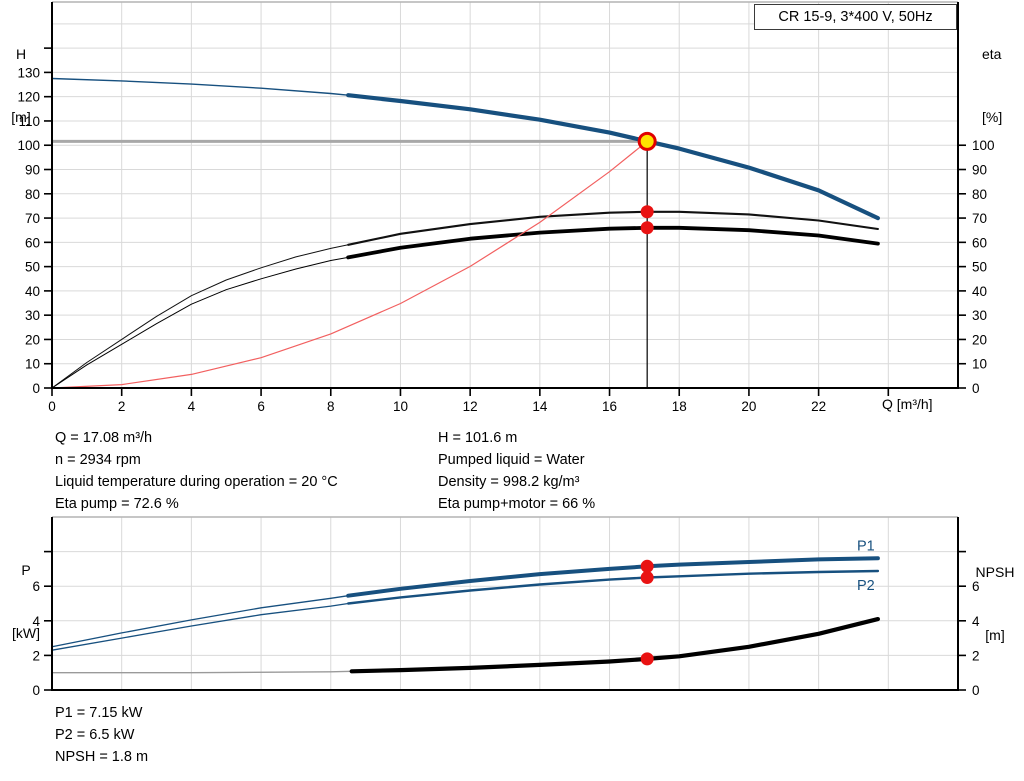 Image resolution: width=1024 pixels, height=781 pixels. Describe the element at coordinates (32, 267) in the screenshot. I see `tick-label-left: 50` at that location.